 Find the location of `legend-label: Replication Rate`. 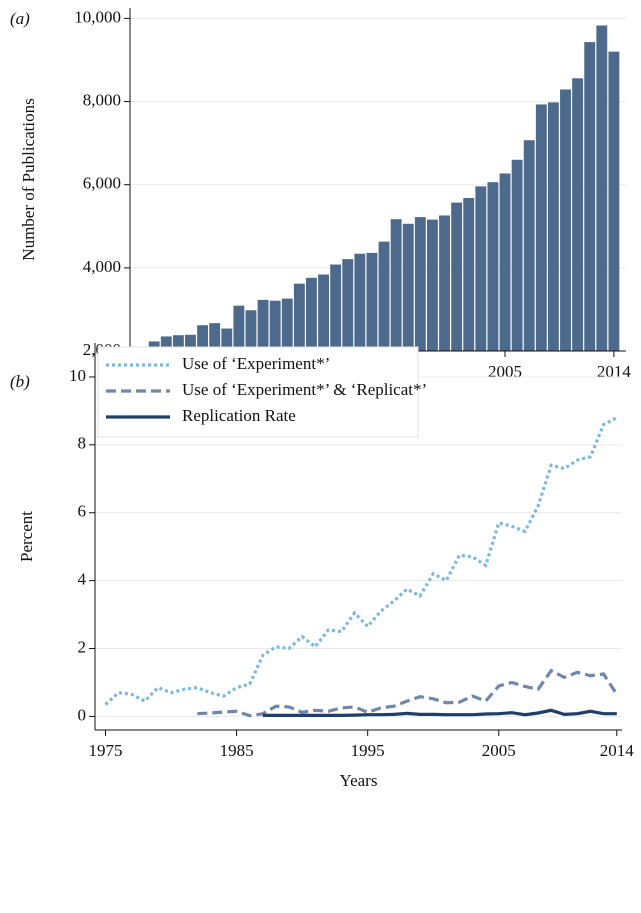

legend-label: Replication Rate is located at coordinates (239, 415).